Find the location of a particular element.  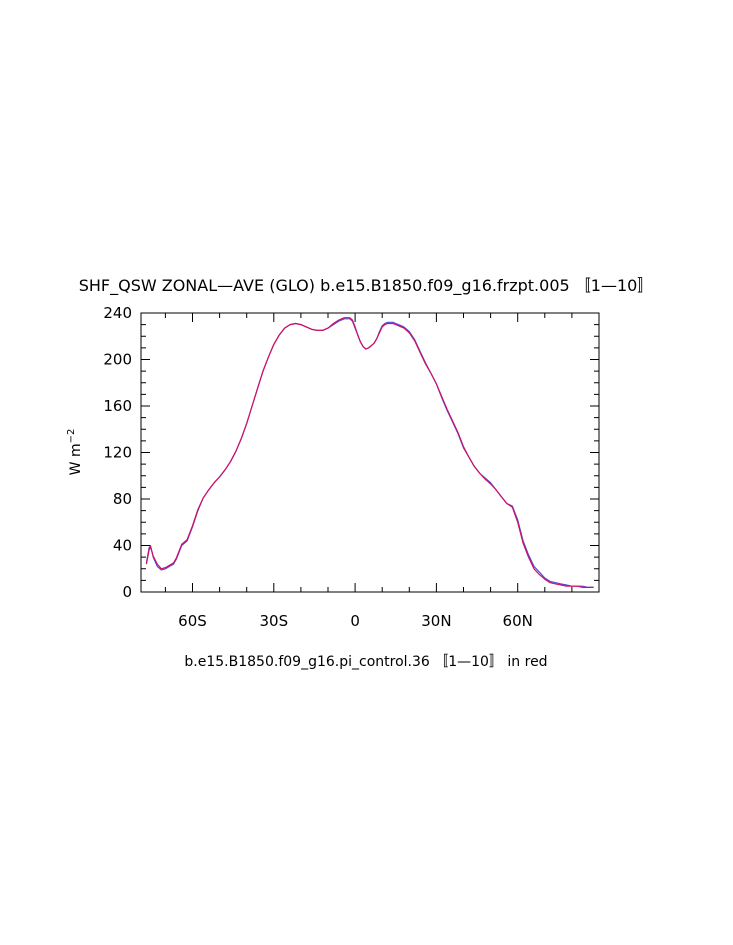

y-axis-label: W m−2 is located at coordinates (75, 452).